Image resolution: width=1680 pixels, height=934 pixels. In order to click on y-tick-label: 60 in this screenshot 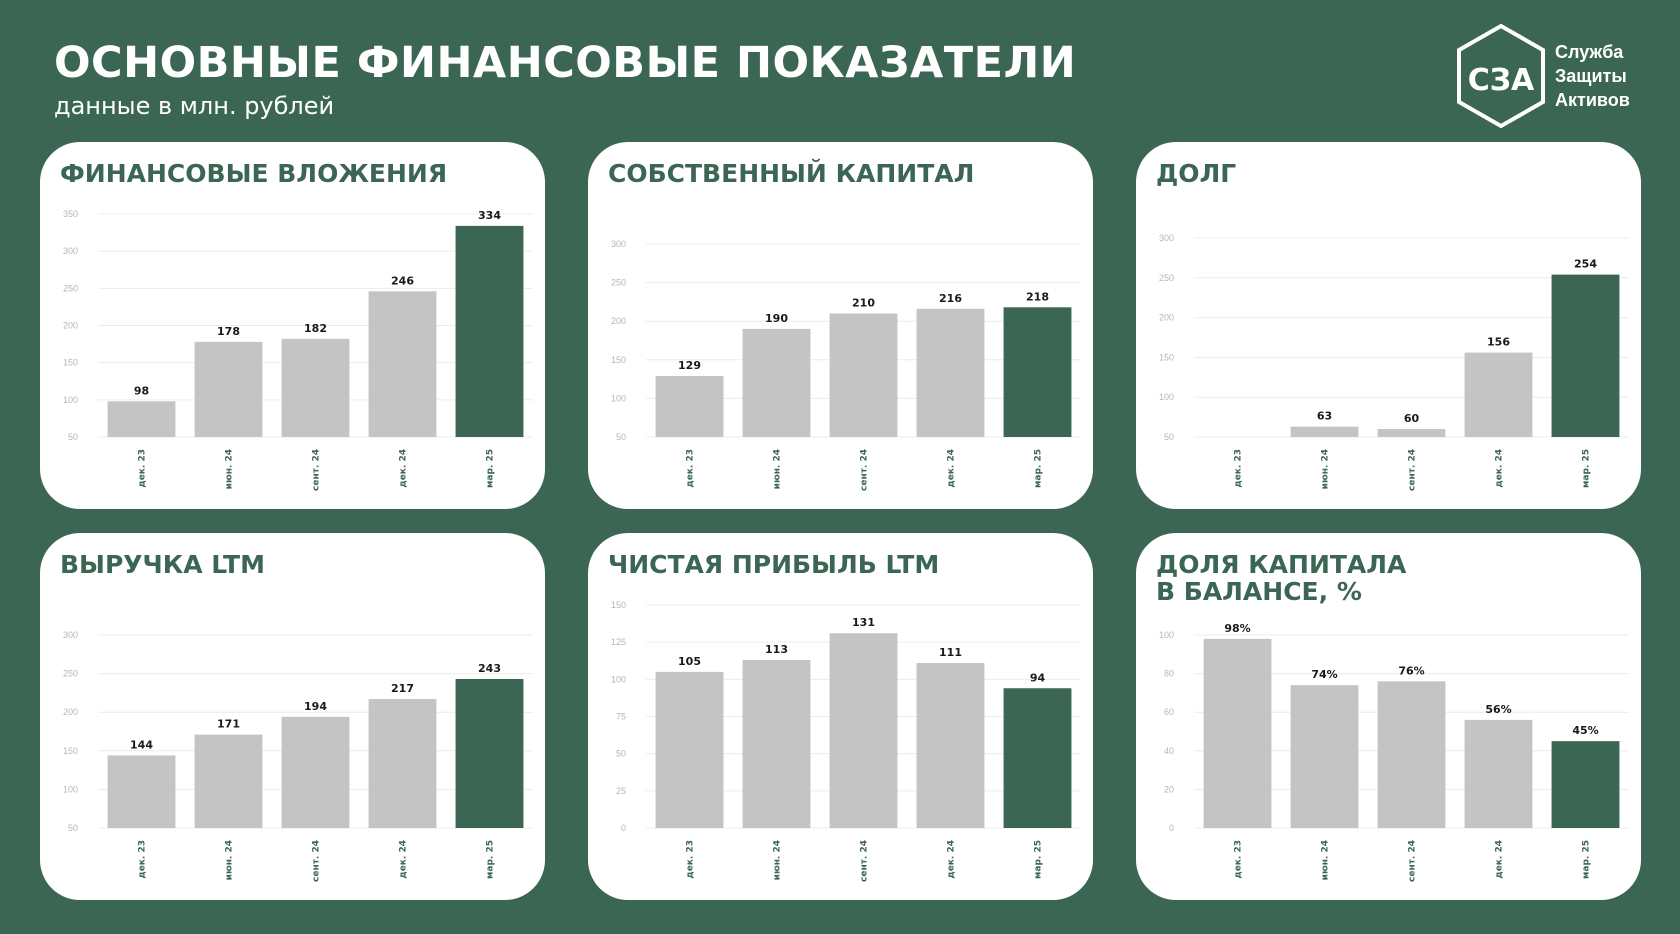, I will do `click(1169, 712)`.